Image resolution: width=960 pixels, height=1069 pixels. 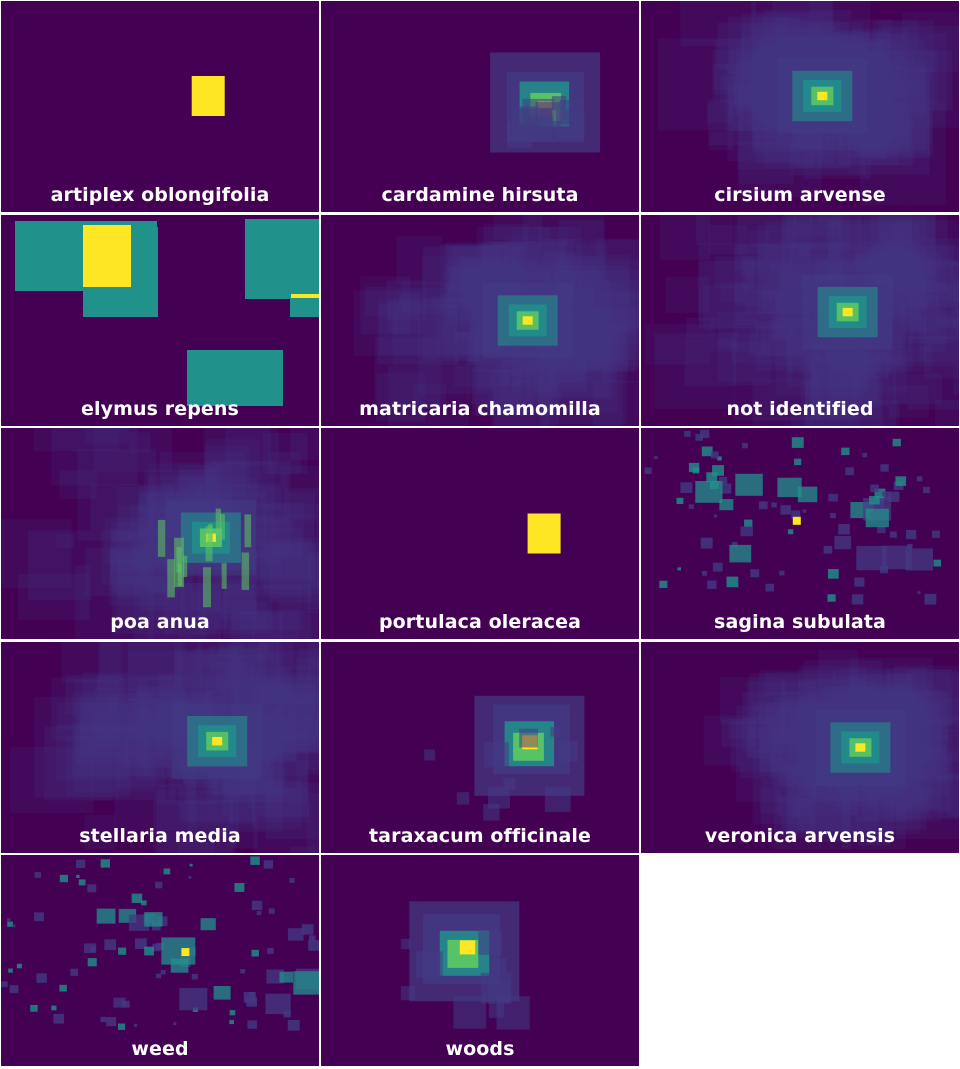 I want to click on heatmap-canvas, so click(x=465, y=965).